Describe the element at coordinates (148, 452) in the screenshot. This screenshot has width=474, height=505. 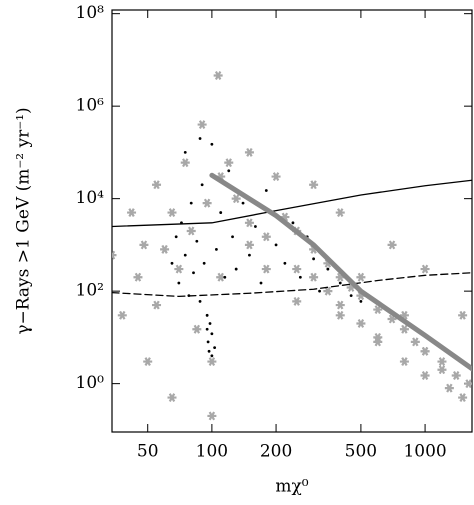
I see `x-tick-label: 50` at that location.